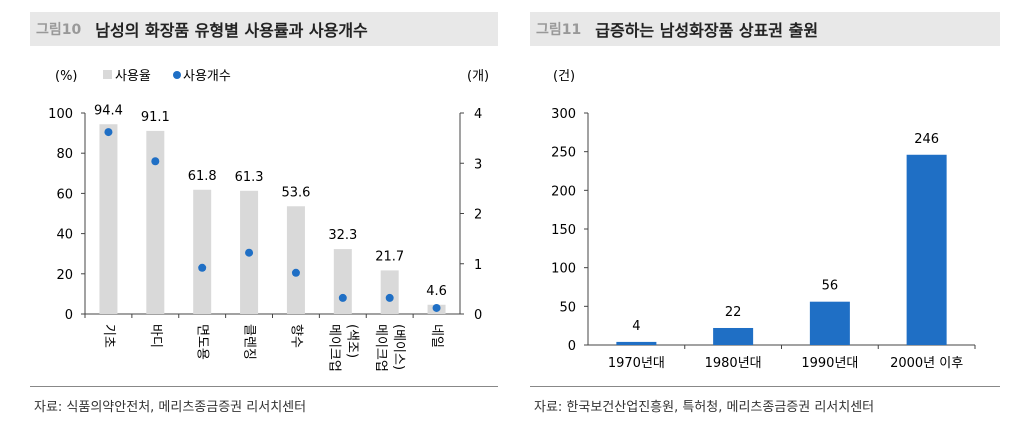 Image resolution: width=1024 pixels, height=436 pixels. I want to click on y-tick-label: 80, so click(64, 154).